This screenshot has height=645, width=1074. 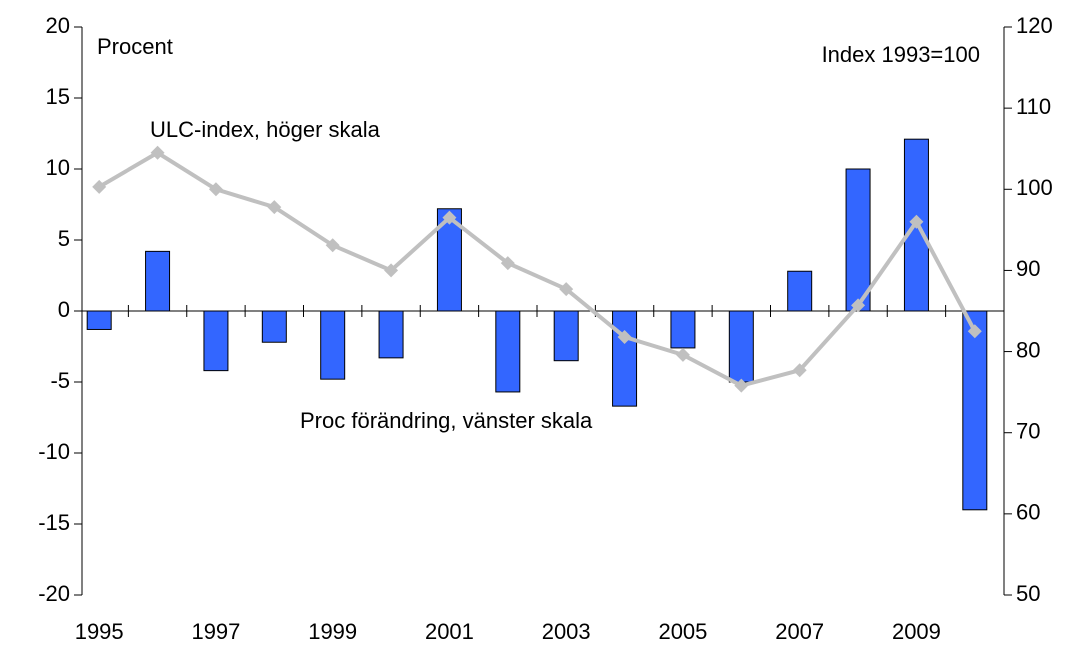 What do you see at coordinates (215, 631) in the screenshot?
I see `x-tick-label: 1997` at bounding box center [215, 631].